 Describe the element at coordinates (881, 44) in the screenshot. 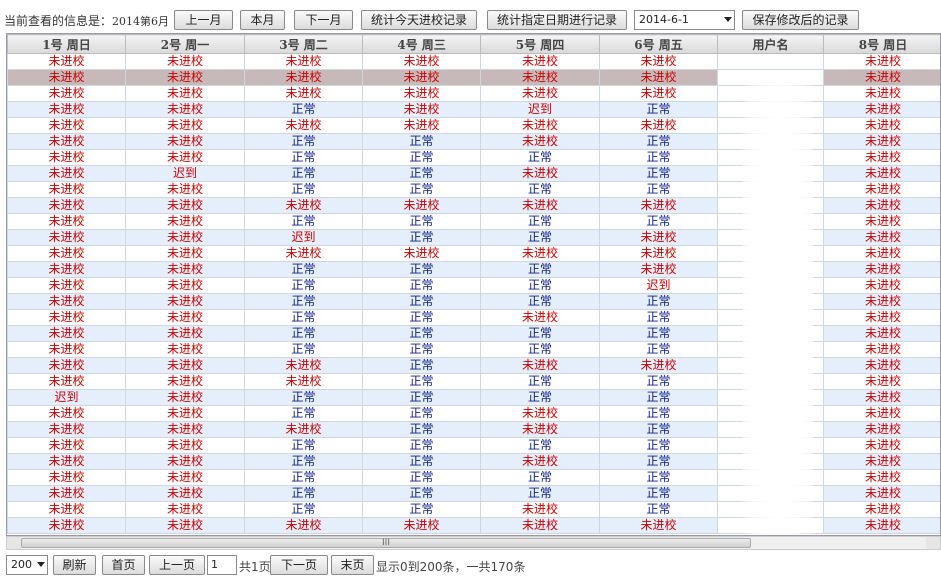

I see `column-header: 8号 周日` at that location.